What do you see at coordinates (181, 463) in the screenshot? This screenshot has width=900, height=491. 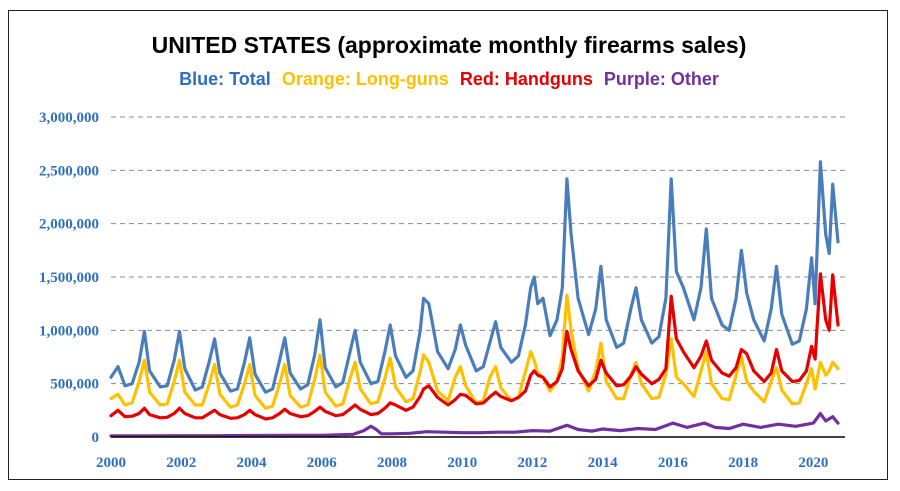 I see `x-tick-label: 2002` at bounding box center [181, 463].